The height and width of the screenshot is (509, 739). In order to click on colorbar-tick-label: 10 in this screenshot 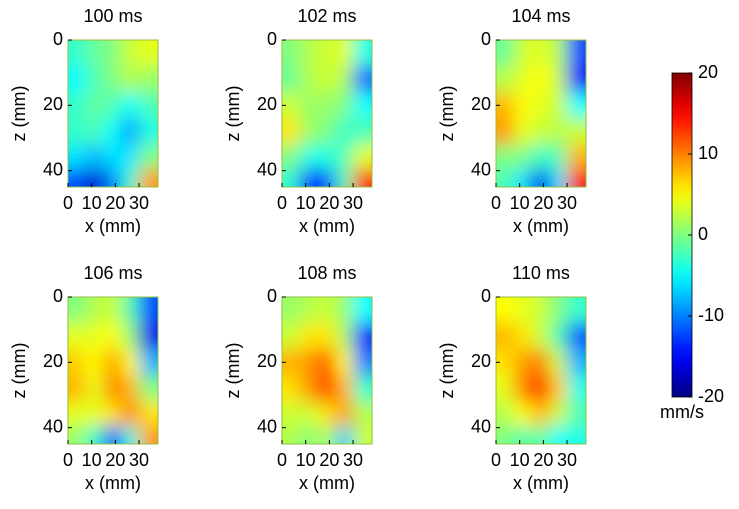, I will do `click(708, 153)`.